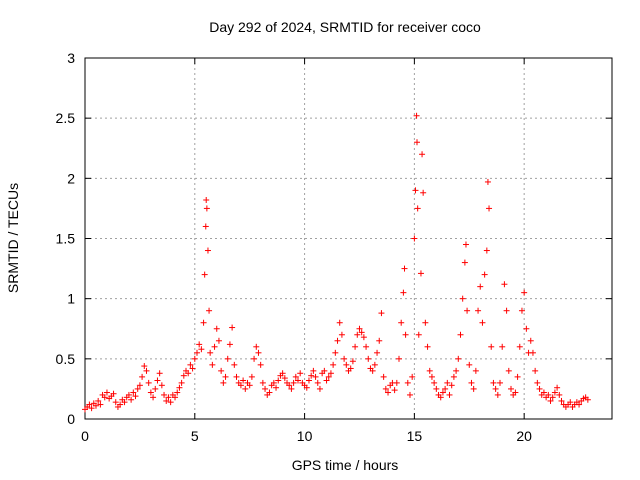  I want to click on y-tick-label: 3, so click(71, 58).